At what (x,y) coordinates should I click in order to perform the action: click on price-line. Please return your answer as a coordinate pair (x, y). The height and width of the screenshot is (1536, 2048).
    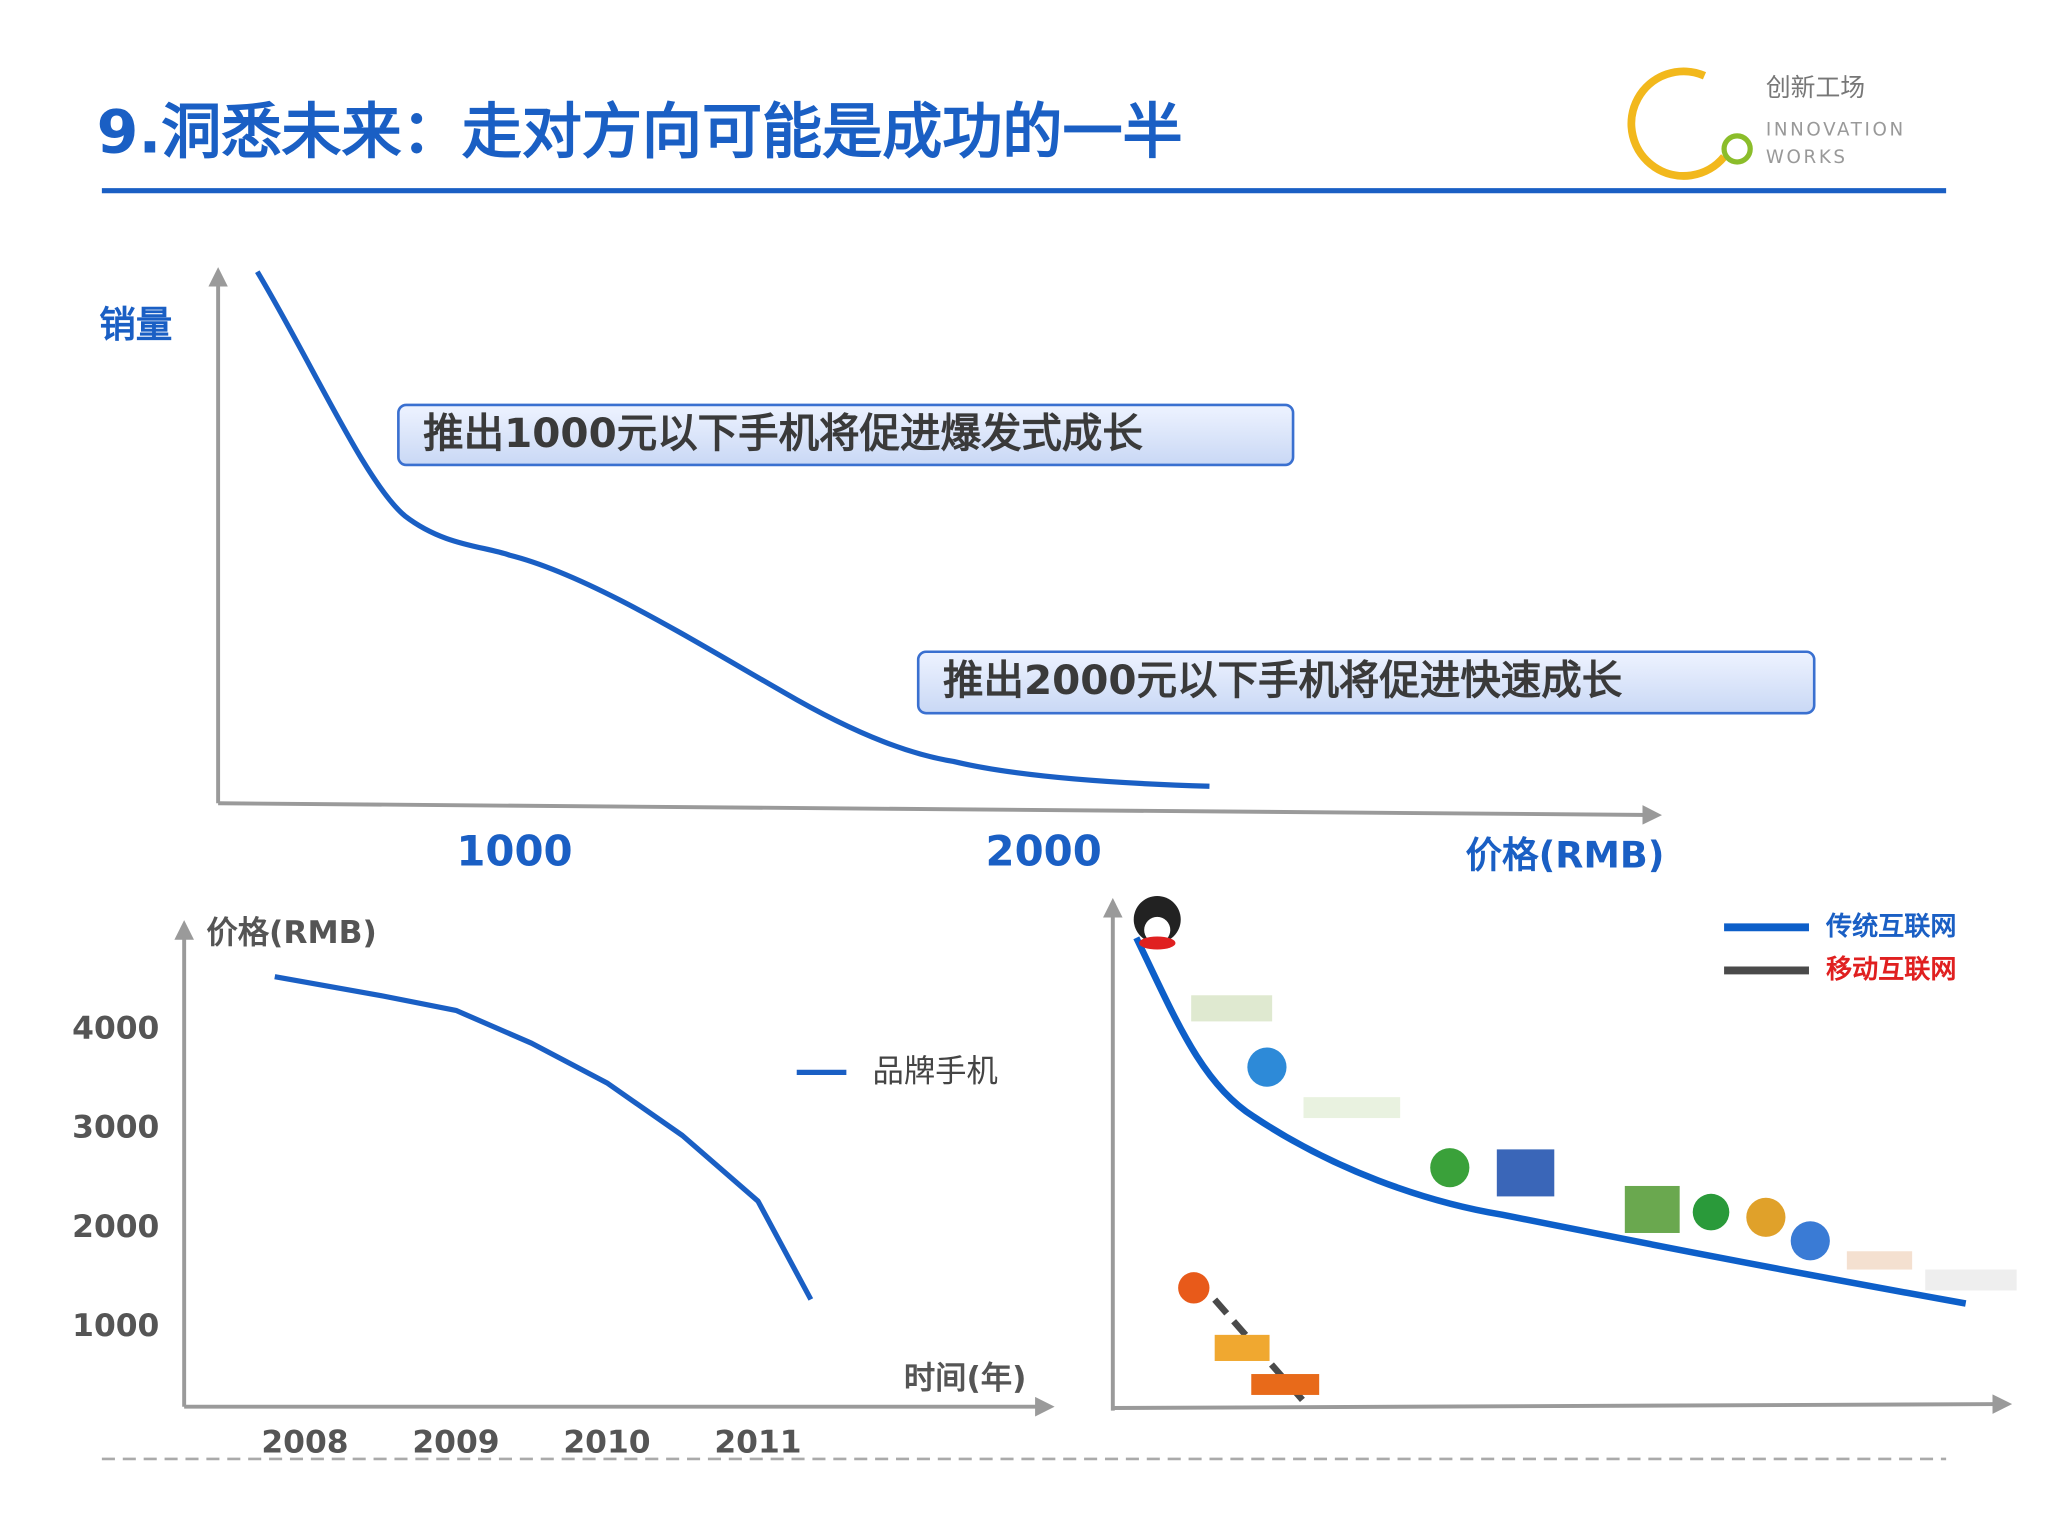
    Looking at the image, I should click on (544, 1137).